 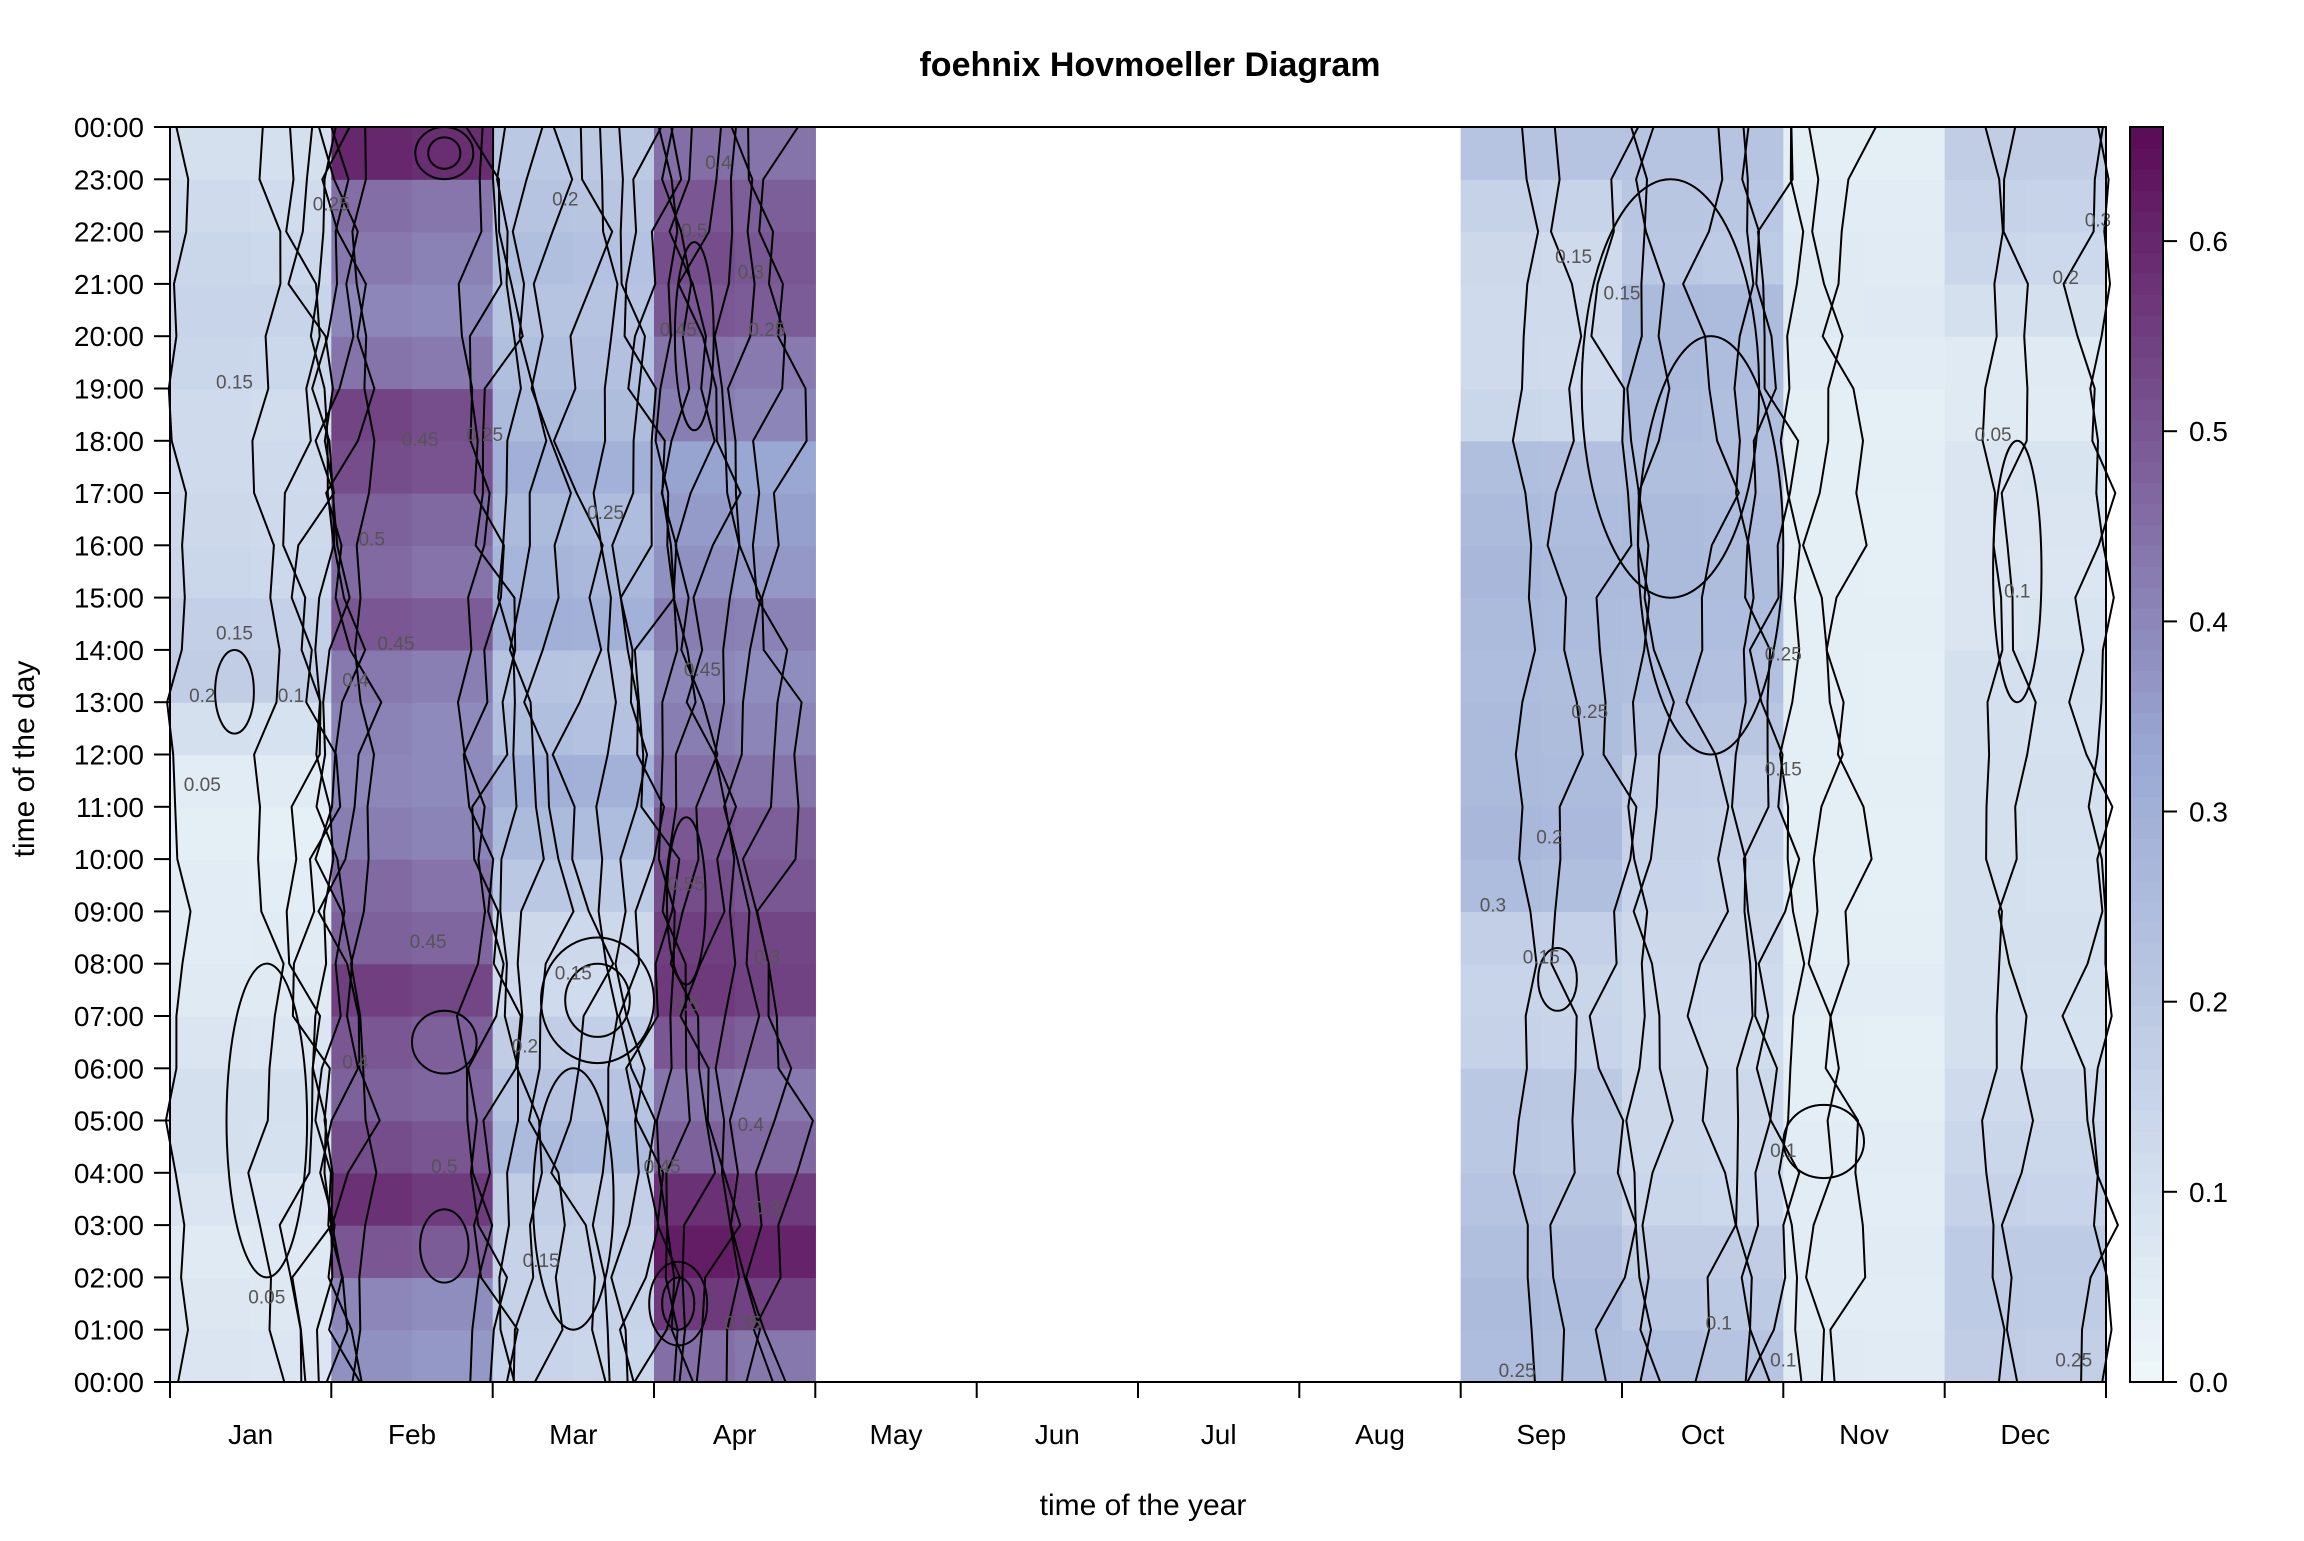 What do you see at coordinates (109, 284) in the screenshot?
I see `y-tick-label: 21:00` at bounding box center [109, 284].